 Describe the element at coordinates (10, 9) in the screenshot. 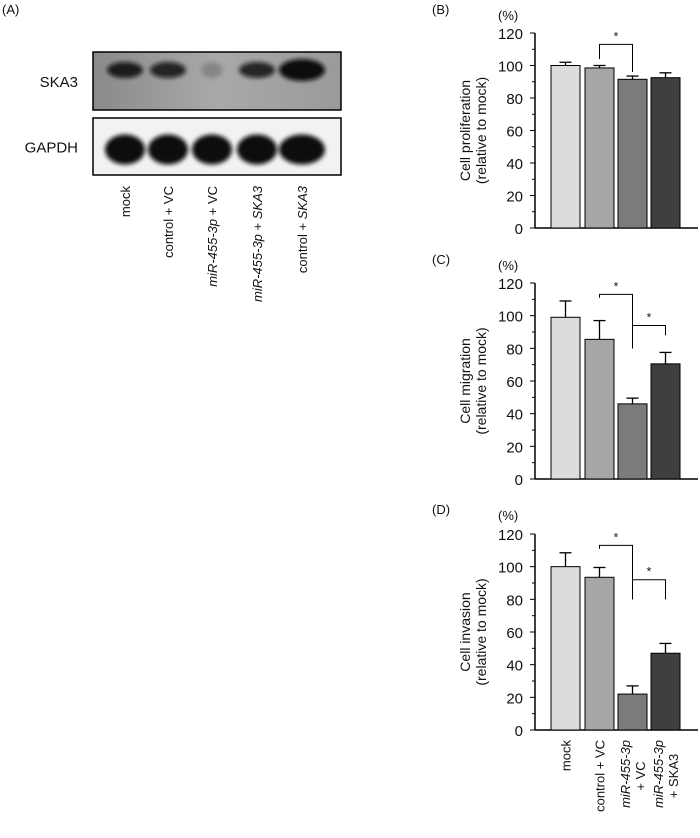

I see `panel-label-a: (A)` at that location.